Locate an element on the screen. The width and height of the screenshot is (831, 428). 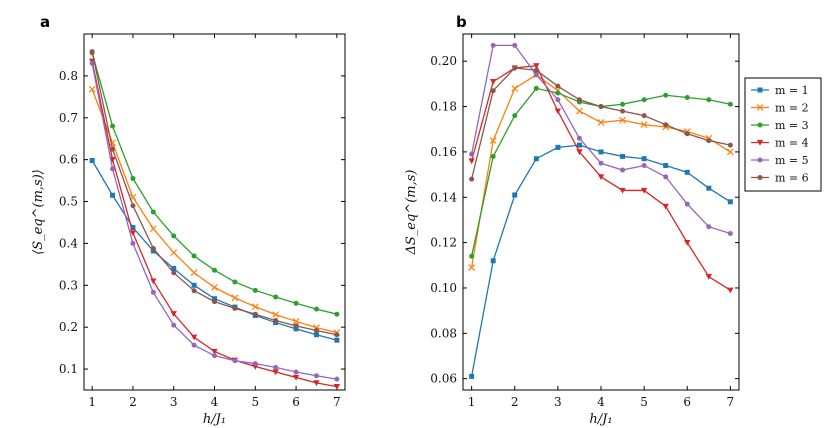
x-tick-label: 7 is located at coordinates (731, 402).